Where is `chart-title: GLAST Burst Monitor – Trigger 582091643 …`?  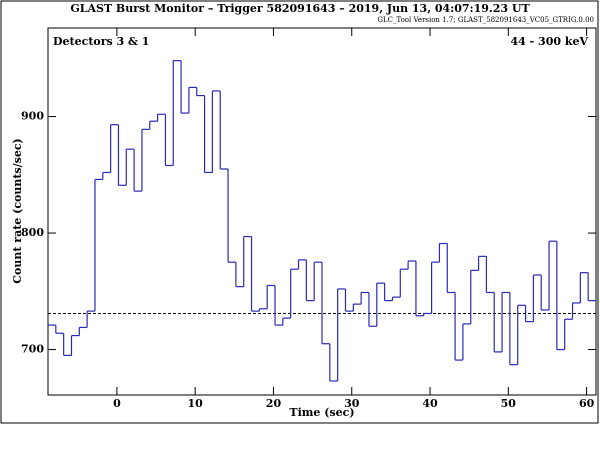 chart-title: GLAST Burst Monitor – Trigger 582091643 … is located at coordinates (300, 8).